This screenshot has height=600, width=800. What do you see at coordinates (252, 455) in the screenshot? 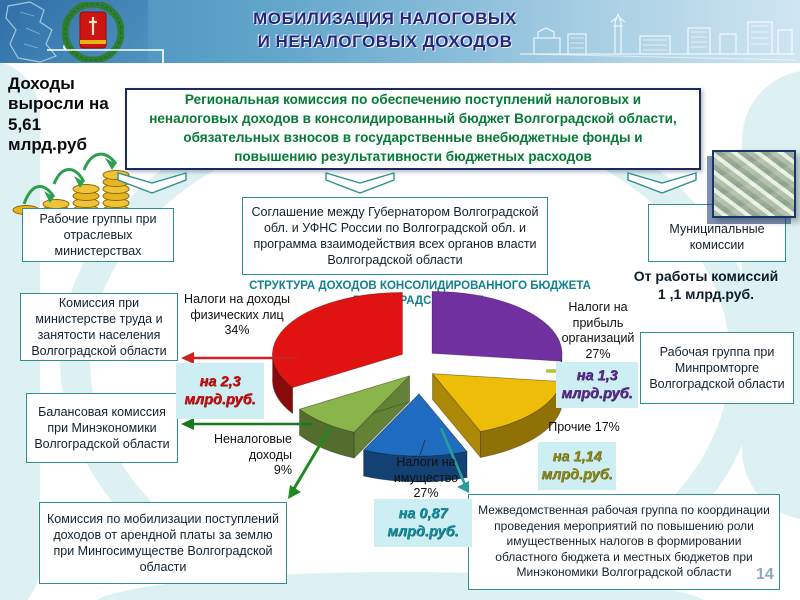
I see `label-nontax: Неналоговые доходы 9%` at bounding box center [252, 455].